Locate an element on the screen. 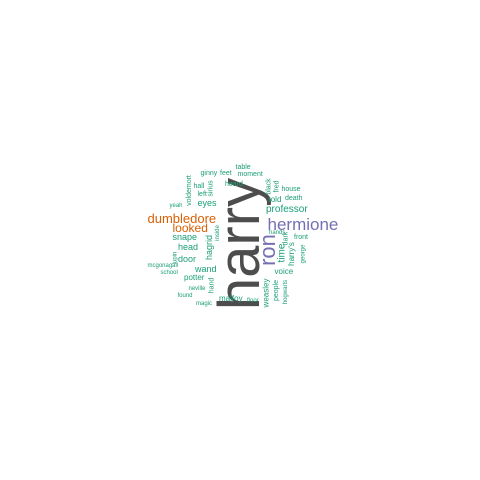 Image resolution: width=480 pixels, height=480 pixels. word-school: school is located at coordinates (169, 273).